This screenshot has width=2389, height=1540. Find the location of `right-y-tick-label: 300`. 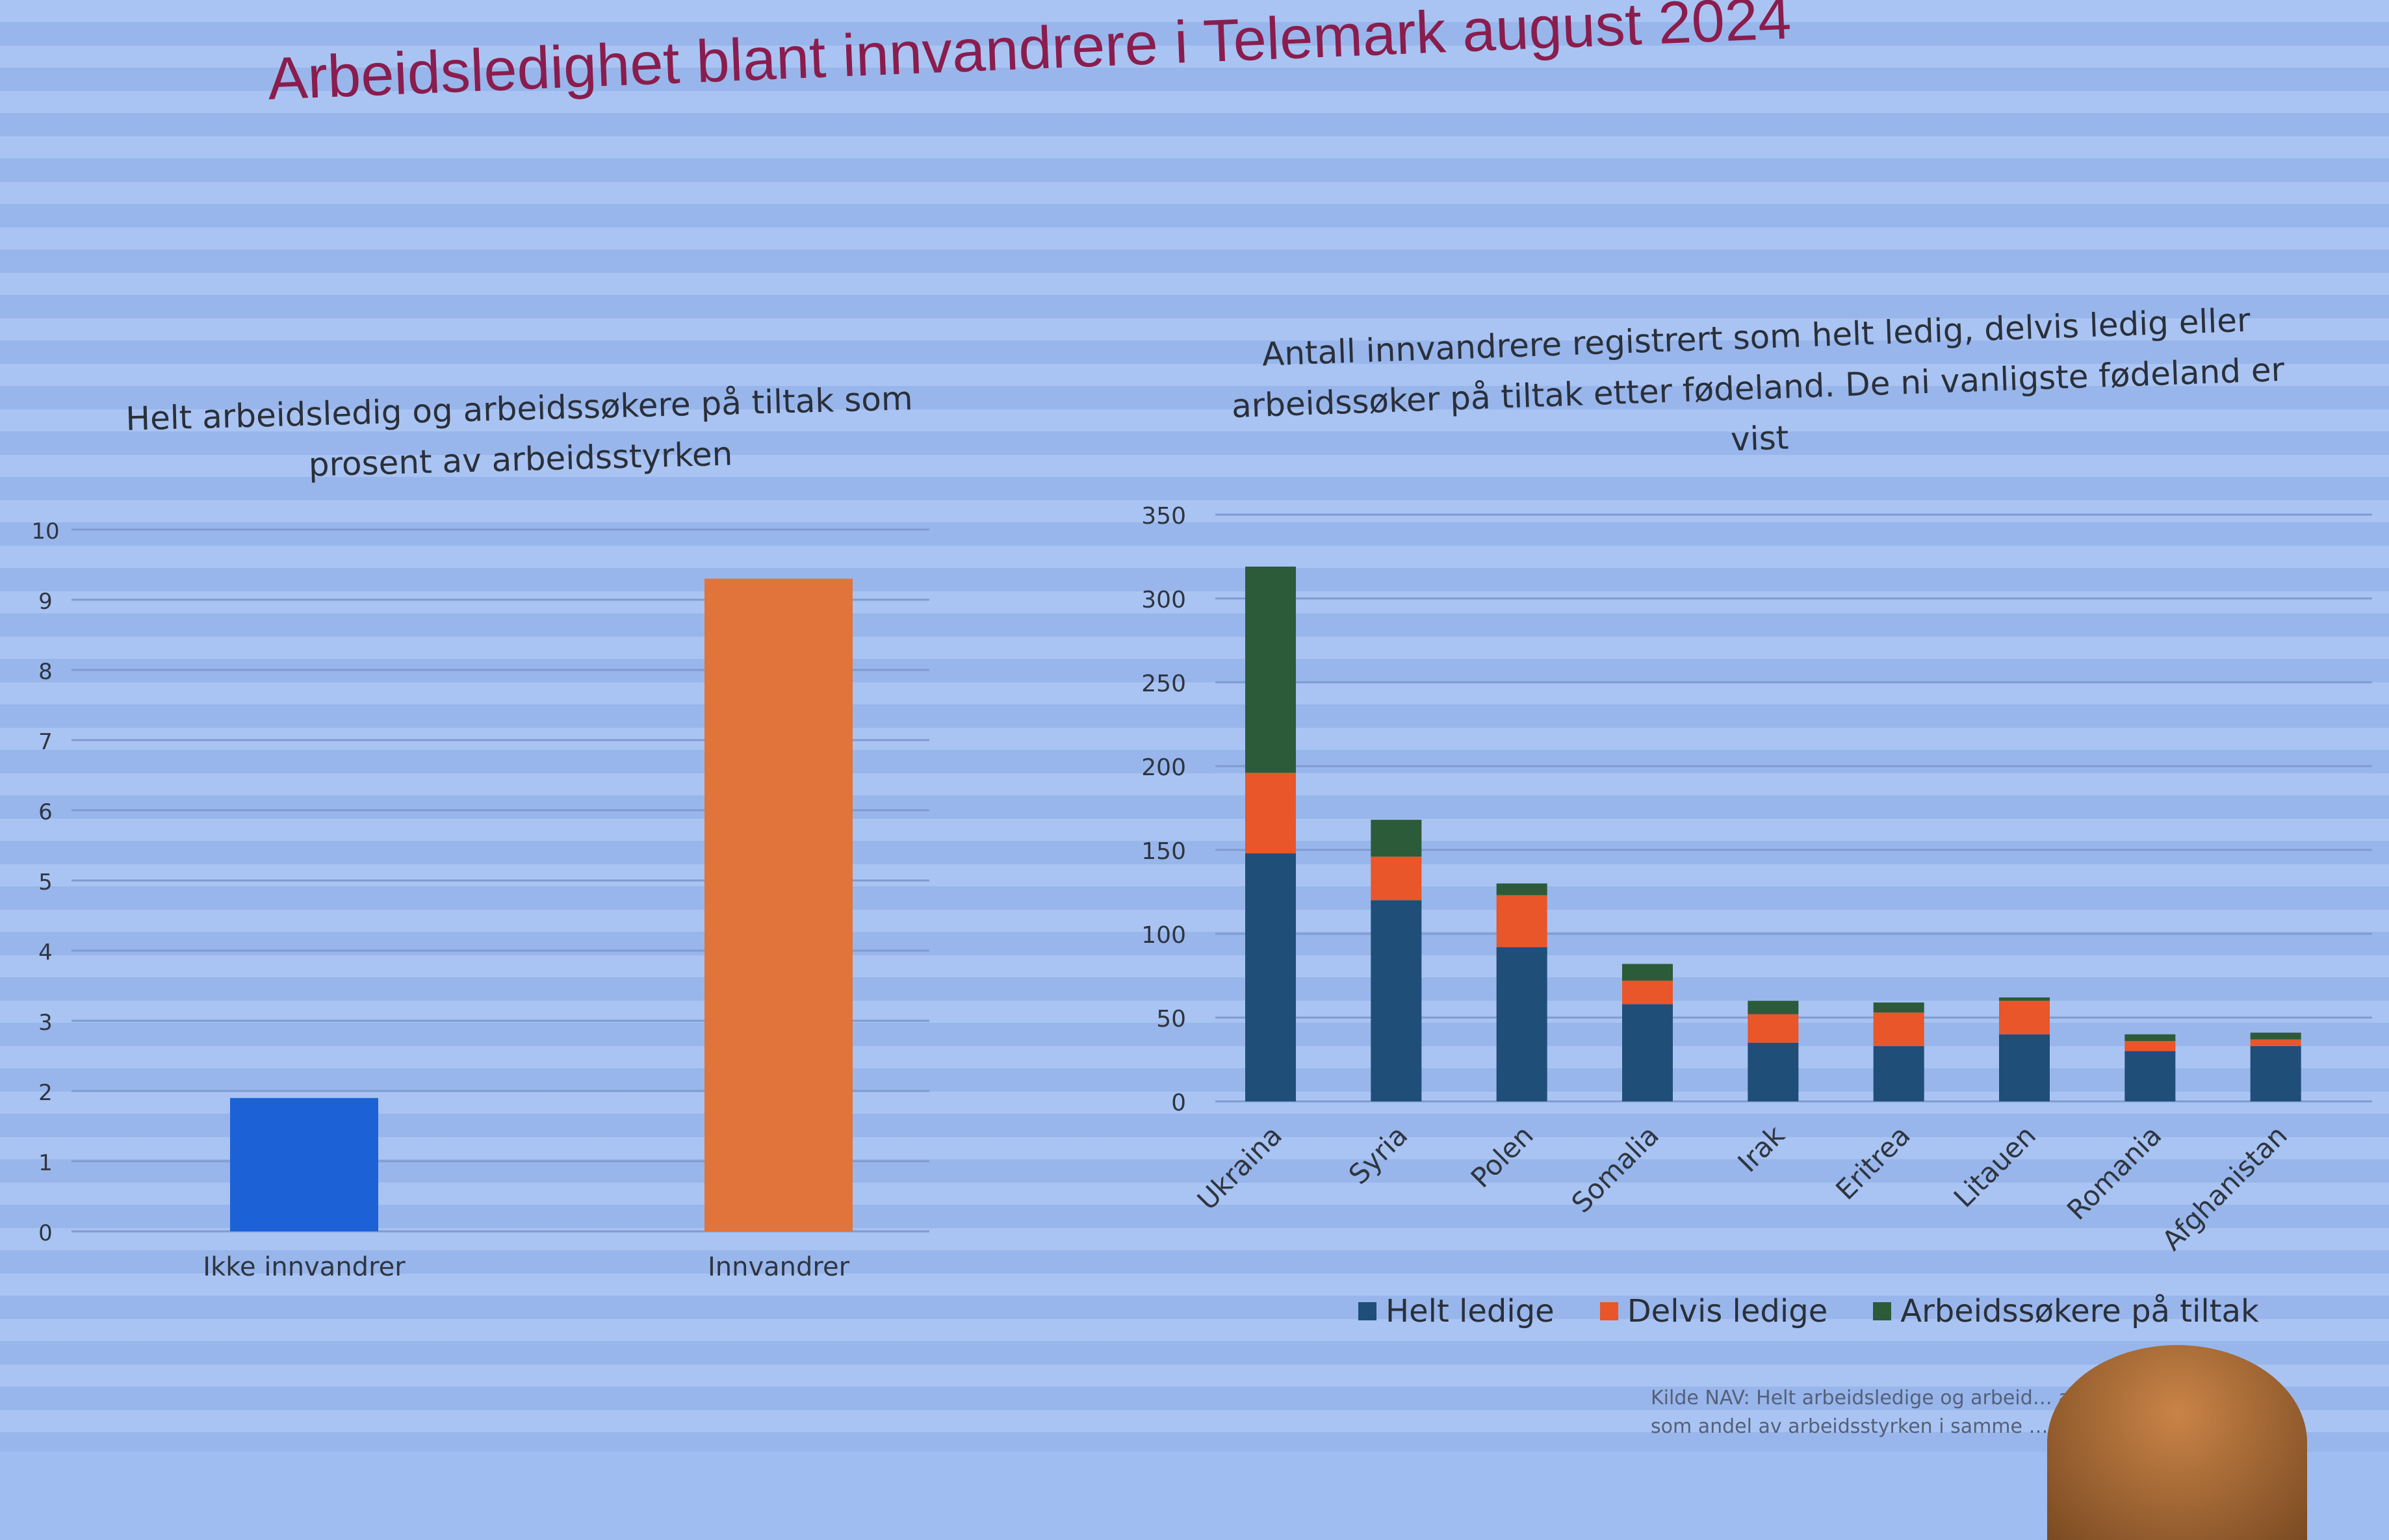

right-y-tick-label: 300 is located at coordinates (1163, 600).